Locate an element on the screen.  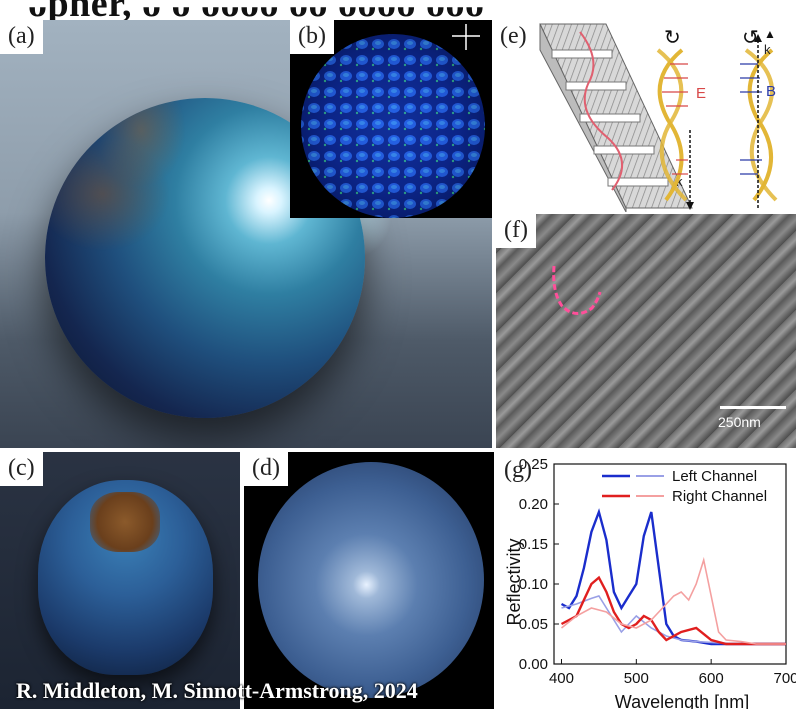
y-axis-label: Reflectivity is located at coordinates (514, 581).